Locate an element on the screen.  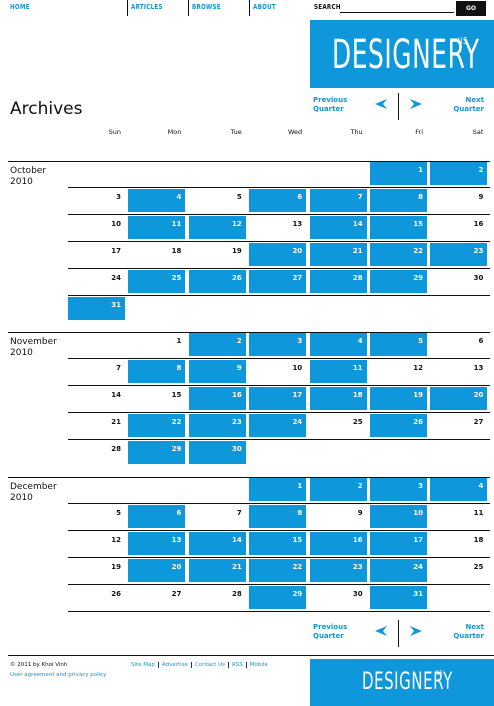
footer-logo: DESIGNERY US is located at coordinates (402, 682).